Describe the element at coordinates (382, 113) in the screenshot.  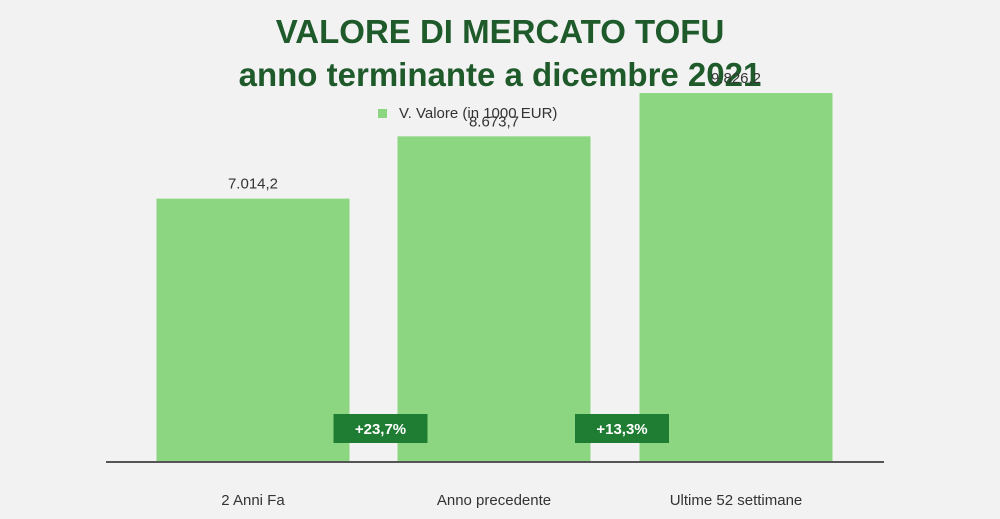
I see `legend-swatch` at that location.